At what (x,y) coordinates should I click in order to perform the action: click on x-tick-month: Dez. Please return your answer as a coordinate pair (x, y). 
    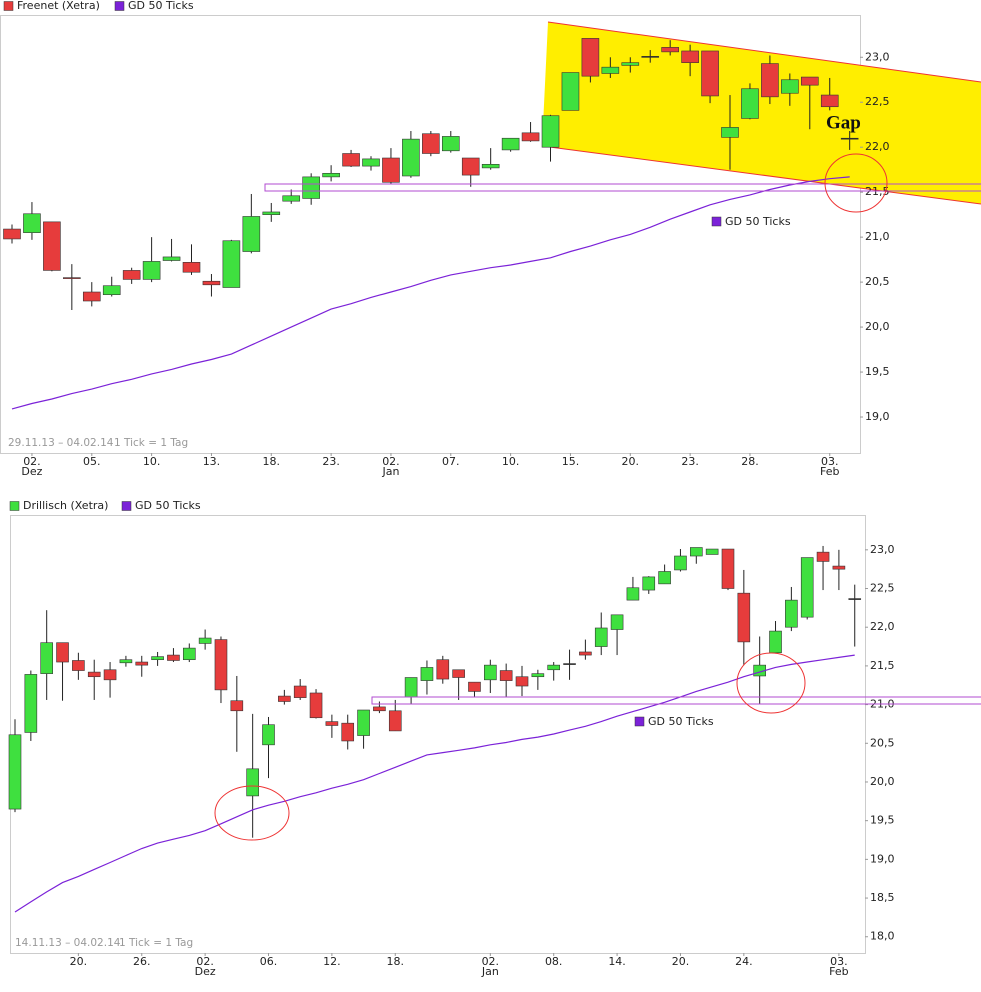
    Looking at the image, I should click on (31, 471).